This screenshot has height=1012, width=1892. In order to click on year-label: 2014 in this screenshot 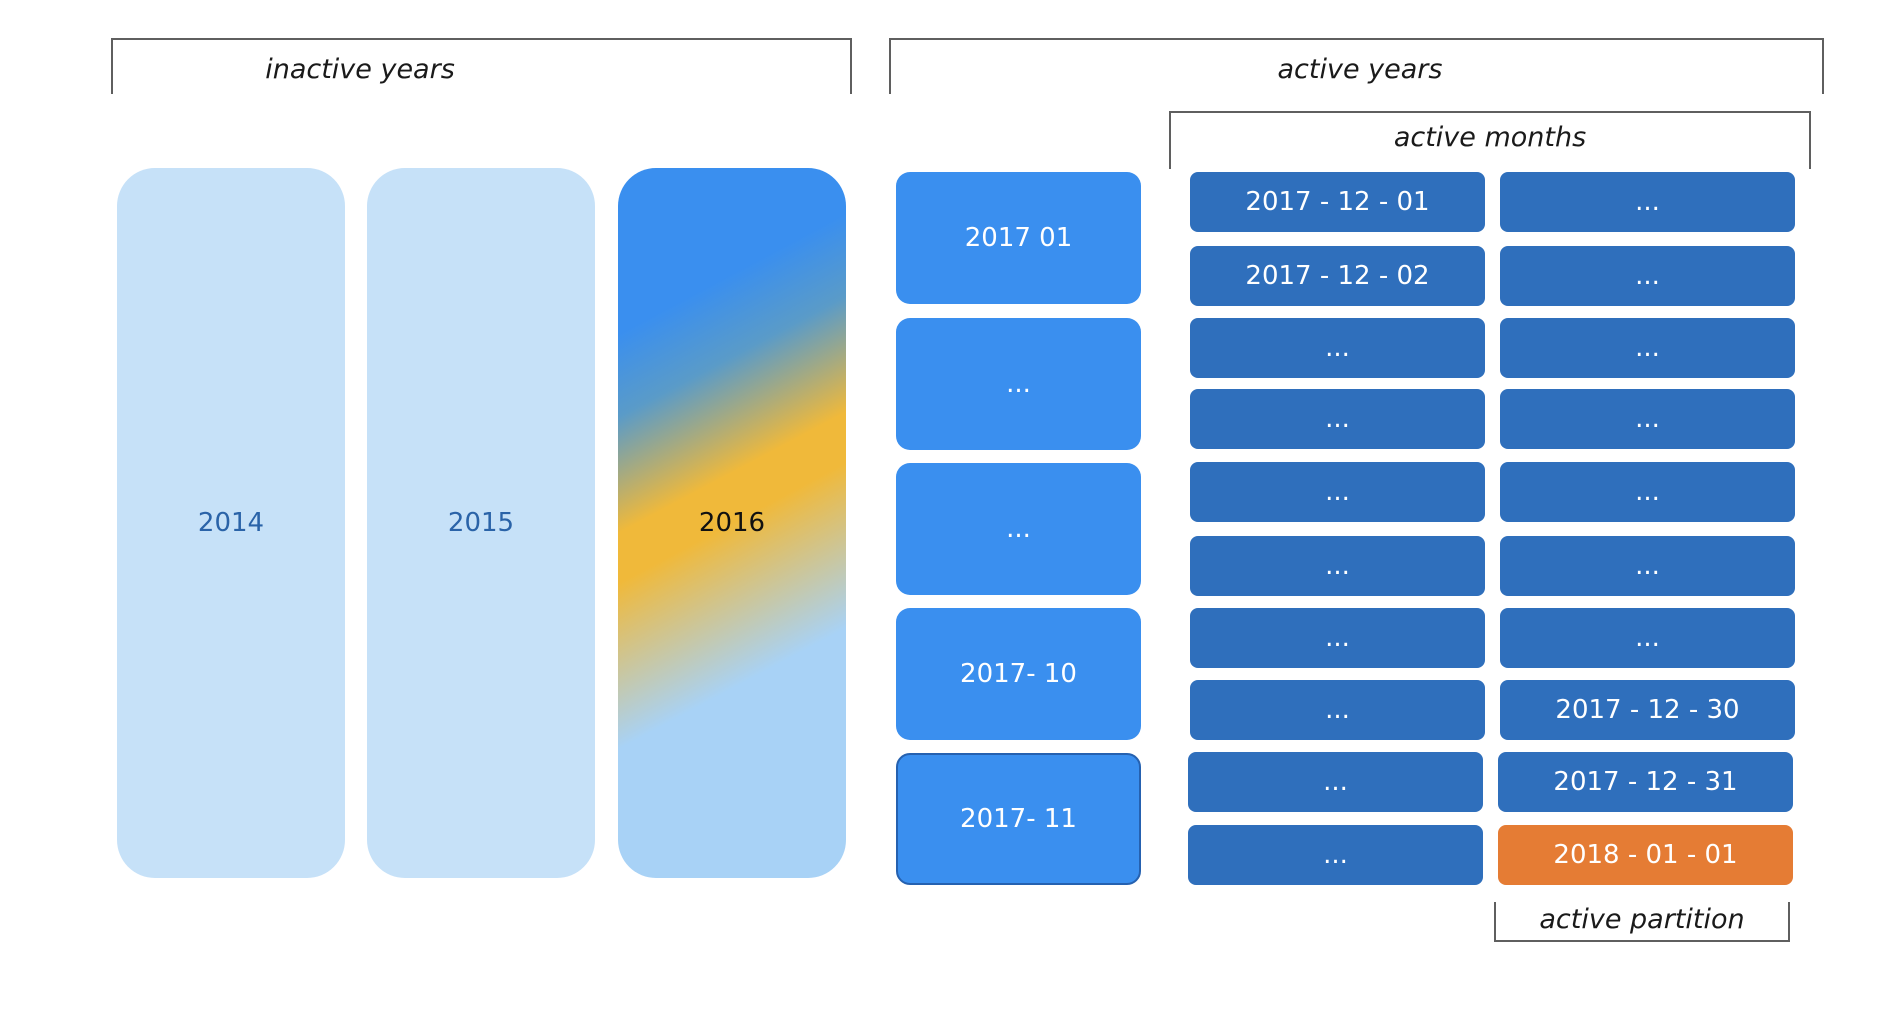, I will do `click(231, 523)`.